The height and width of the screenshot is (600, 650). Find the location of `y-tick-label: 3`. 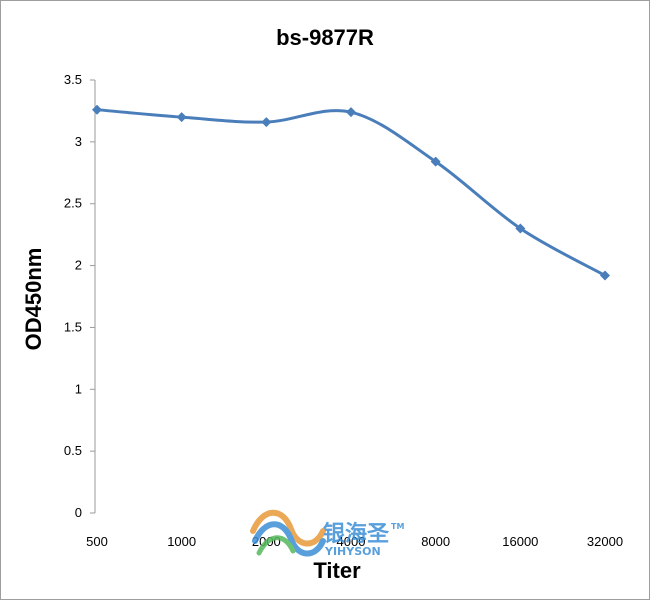

y-tick-label: 3 is located at coordinates (78, 141).